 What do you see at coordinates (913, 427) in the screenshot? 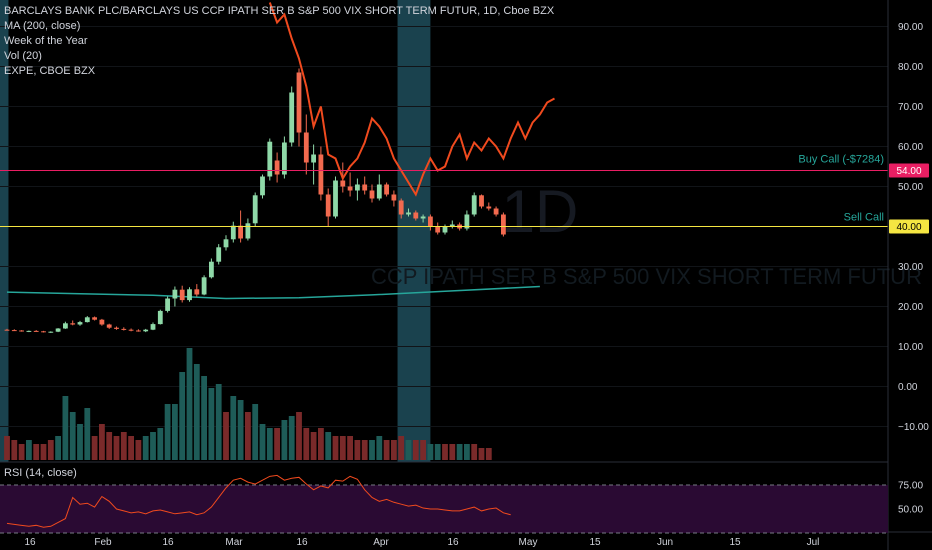
I see `price-tick-label: −10.00` at bounding box center [913, 427].